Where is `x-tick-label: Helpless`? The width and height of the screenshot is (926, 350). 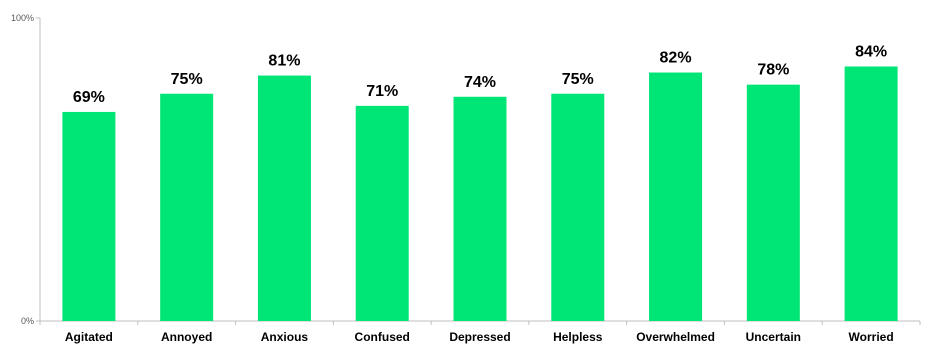
x-tick-label: Helpless is located at coordinates (578, 337).